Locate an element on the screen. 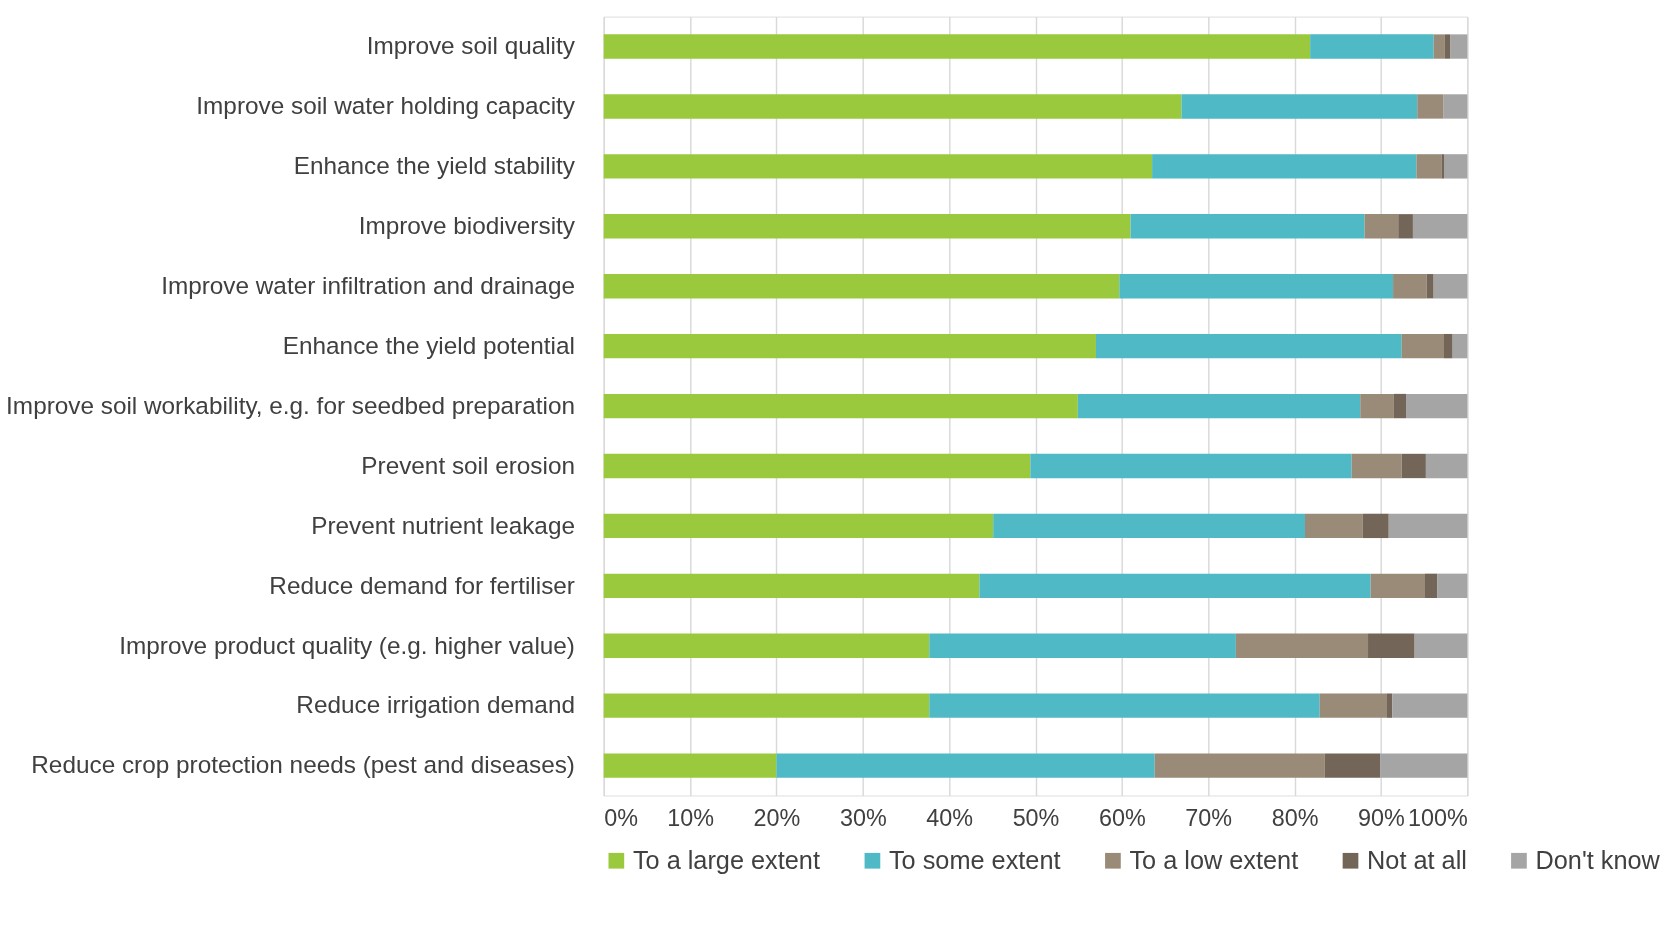 This screenshot has height=937, width=1665. x-tick-label: 80% is located at coordinates (1295, 818).